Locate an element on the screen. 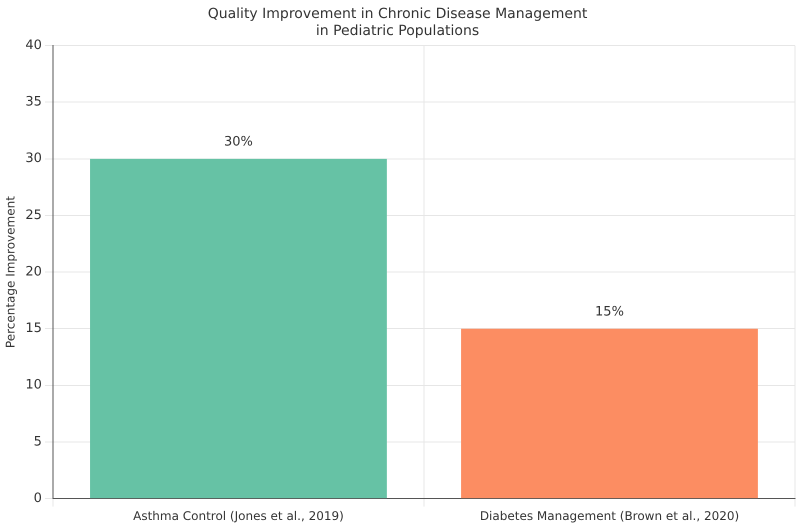 The height and width of the screenshot is (527, 805). data-label: 15% is located at coordinates (609, 312).